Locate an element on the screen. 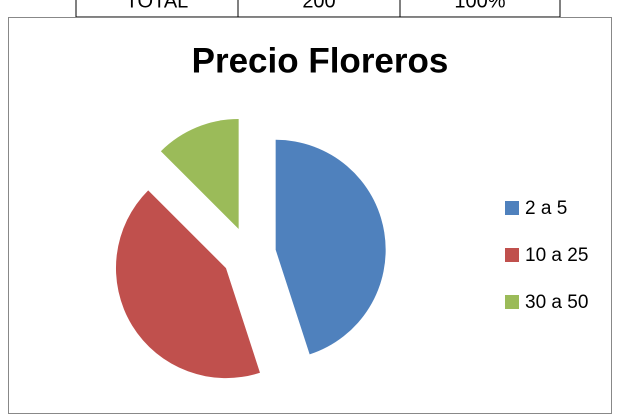 Image resolution: width=620 pixels, height=414 pixels. table-cell: 200 is located at coordinates (318, 6).